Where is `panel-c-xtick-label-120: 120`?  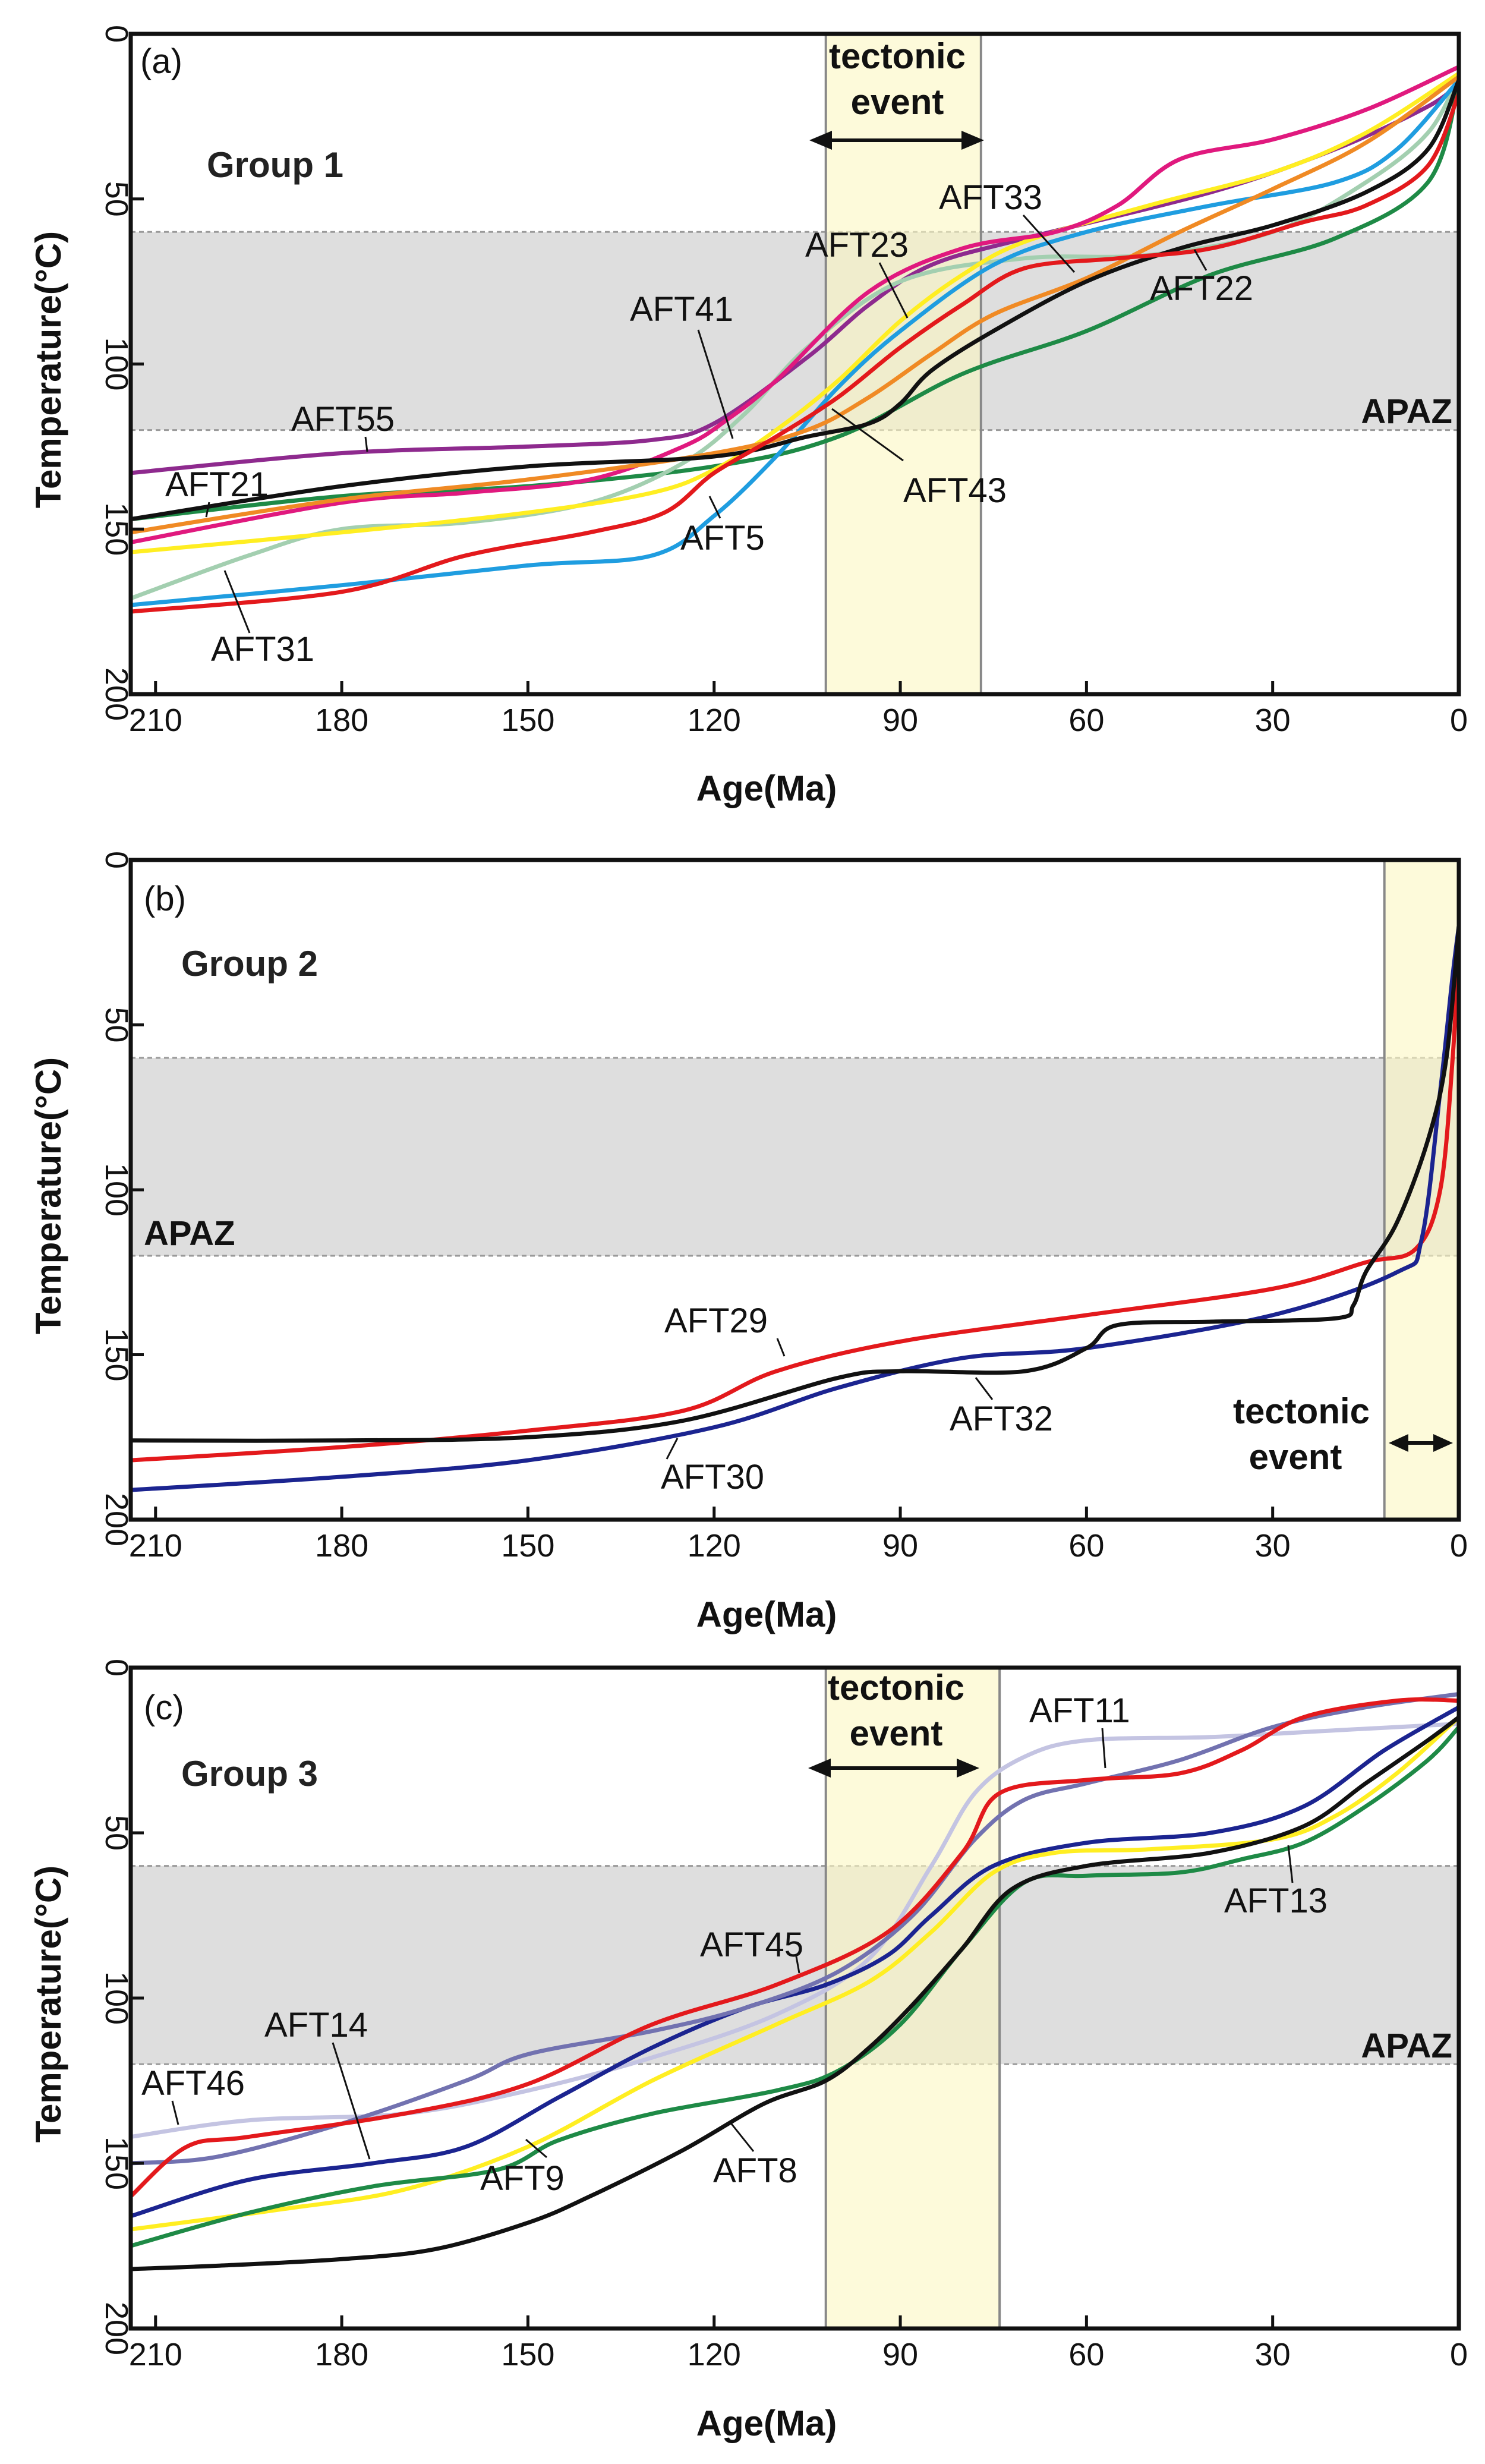 panel-c-xtick-label-120: 120 is located at coordinates (714, 2354).